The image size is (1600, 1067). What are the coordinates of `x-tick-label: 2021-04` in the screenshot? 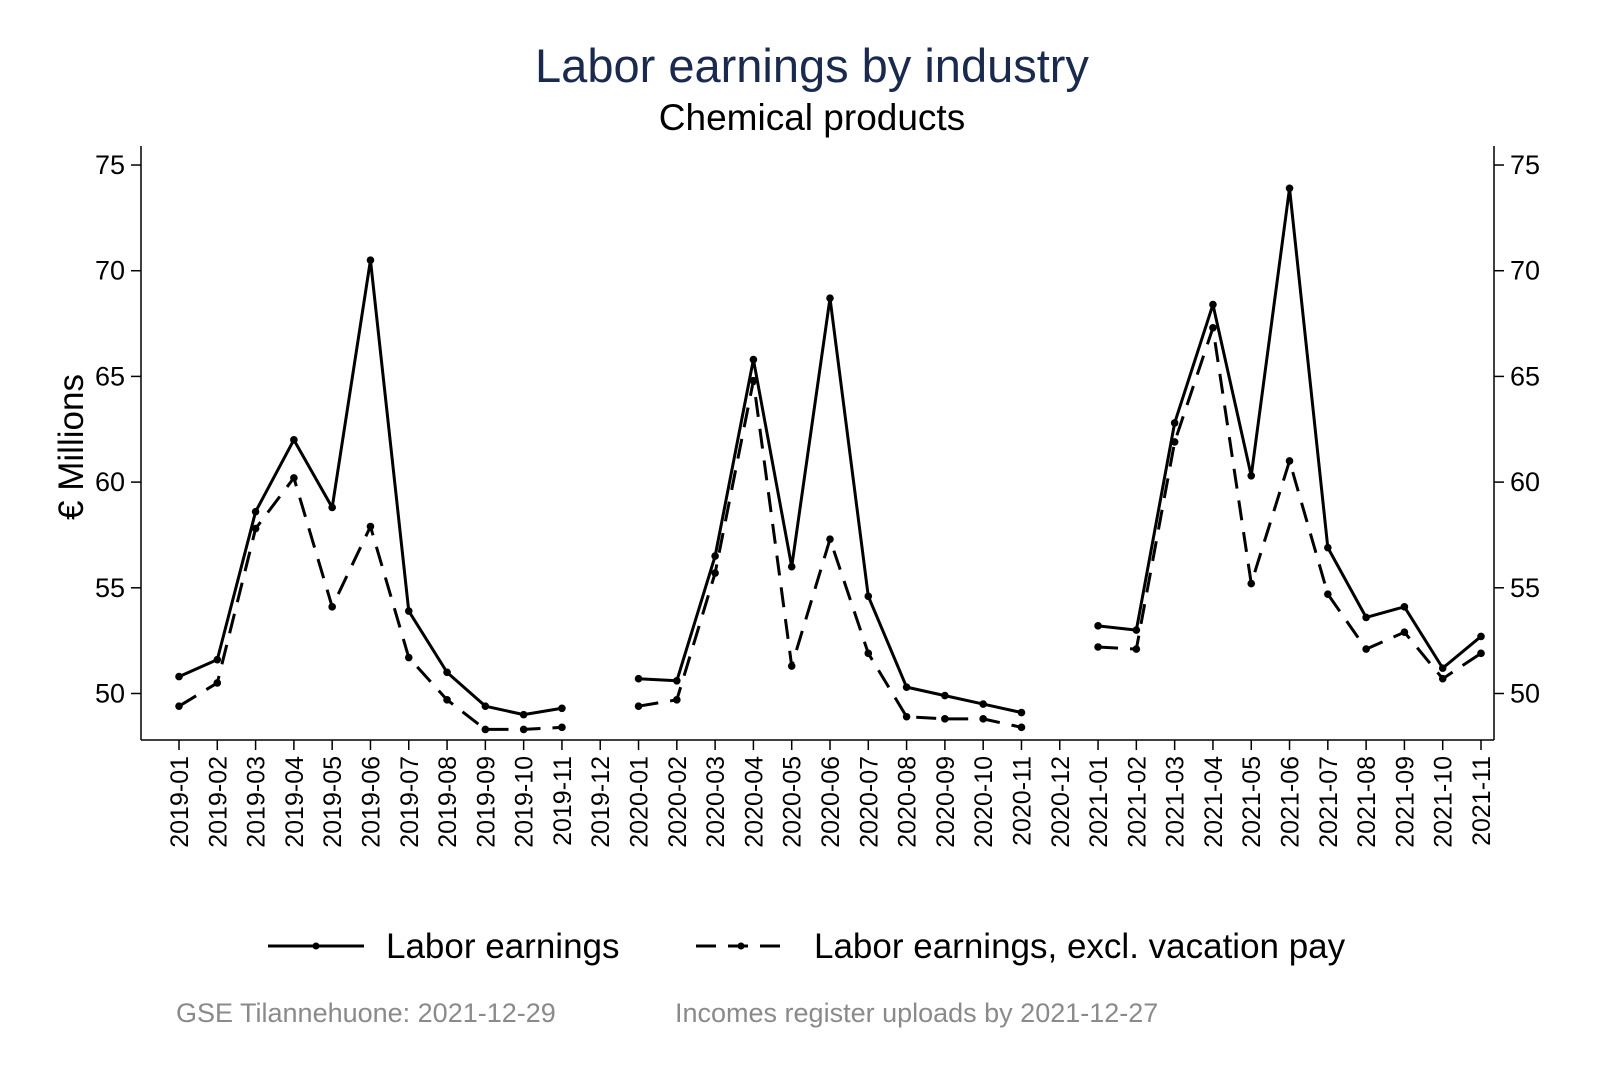 It's located at (1214, 802).